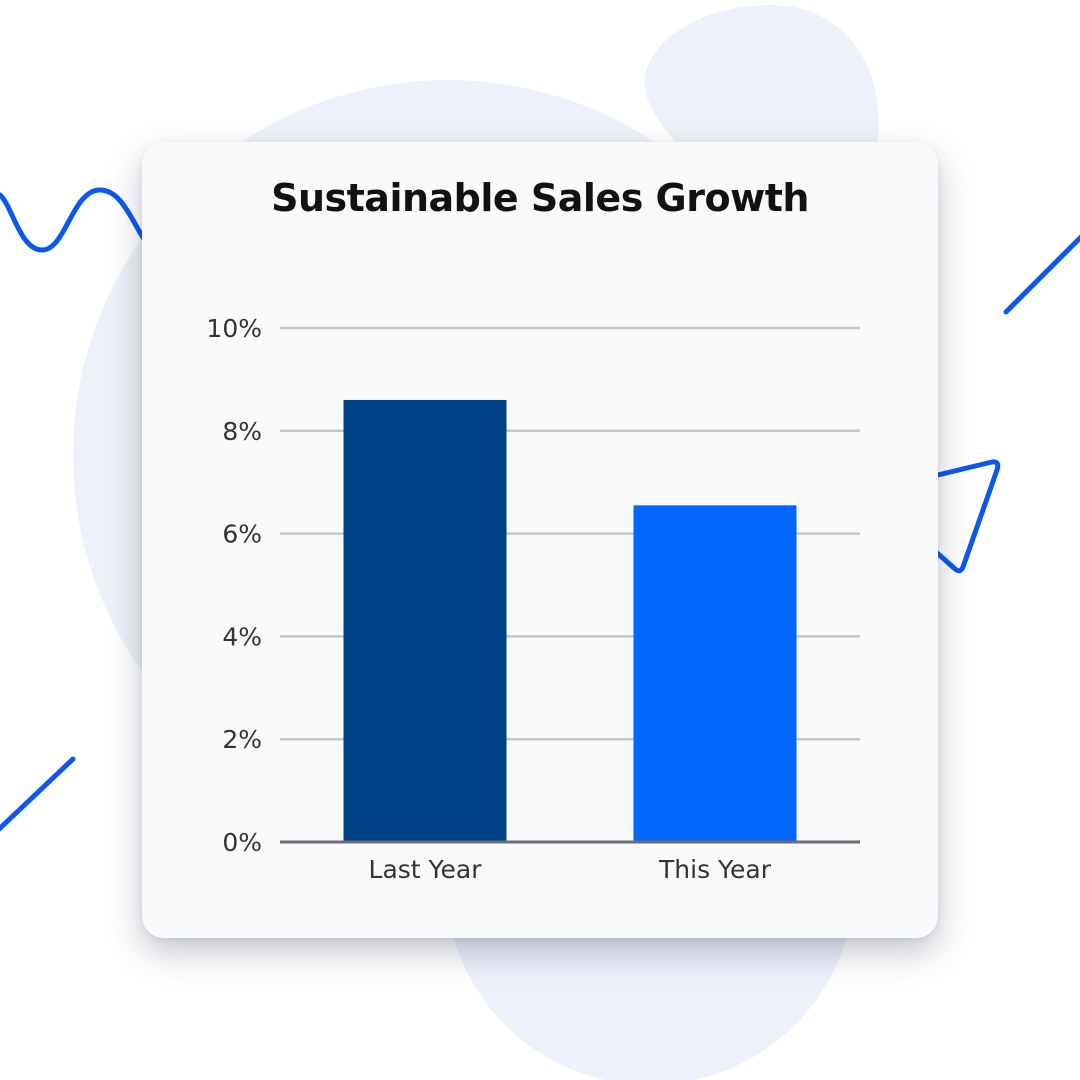 The width and height of the screenshot is (1080, 1080). I want to click on bar-this-year, so click(715, 673).